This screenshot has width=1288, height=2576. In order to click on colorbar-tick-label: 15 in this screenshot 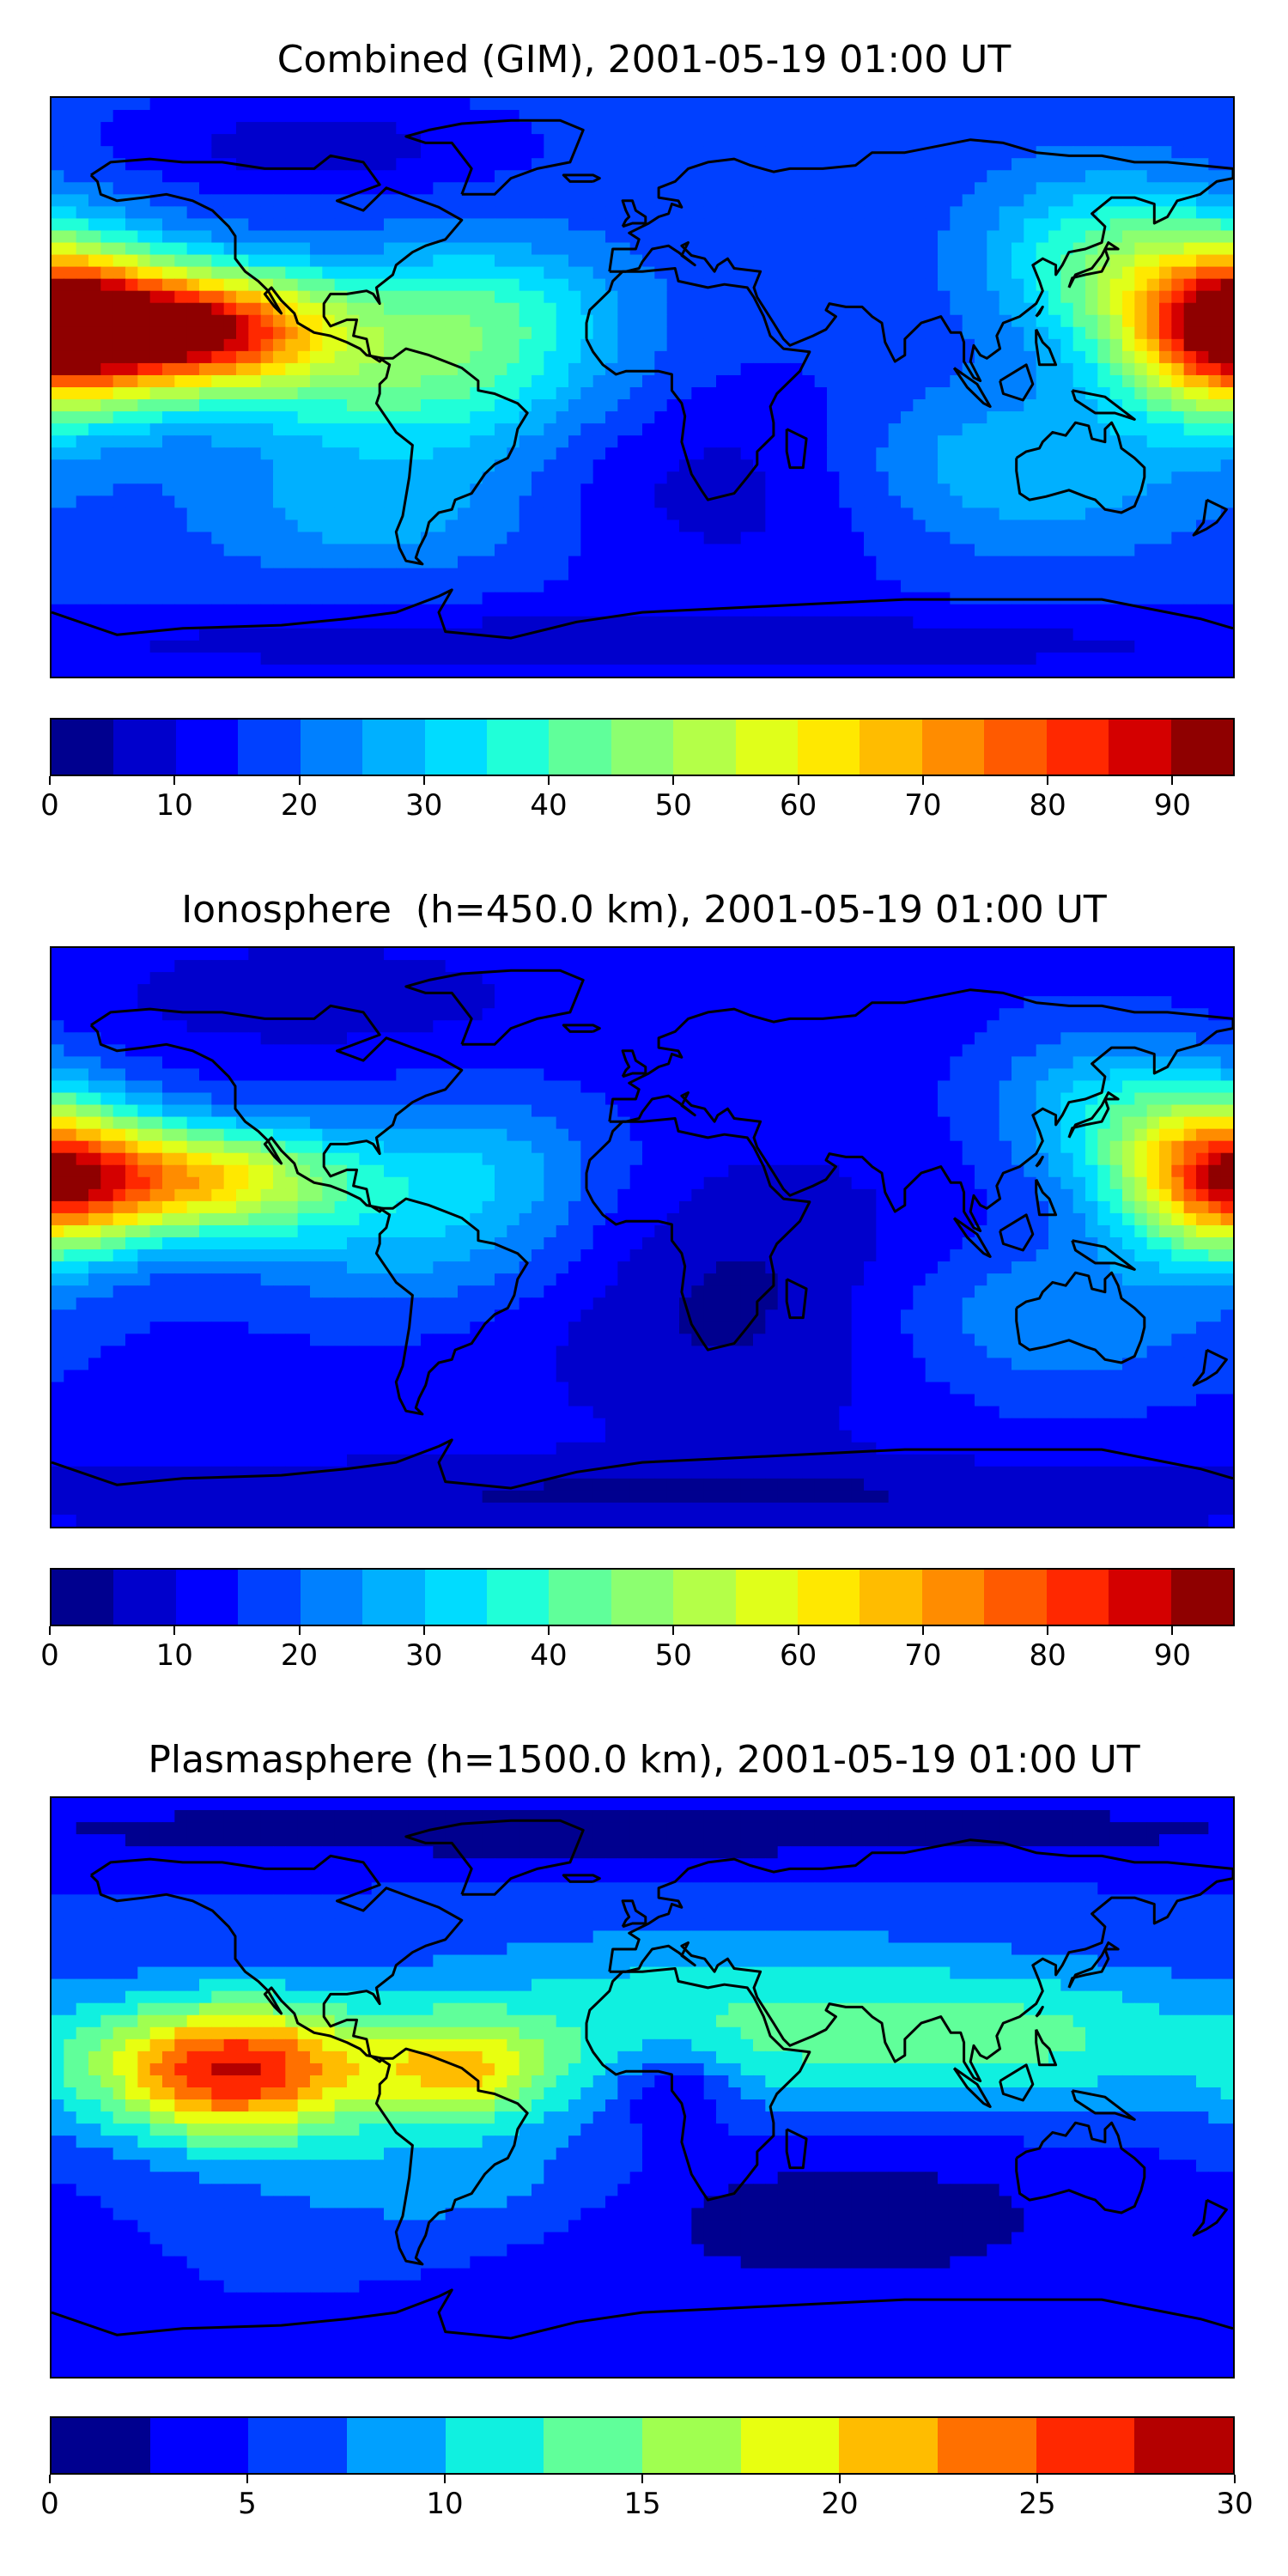, I will do `click(642, 2504)`.